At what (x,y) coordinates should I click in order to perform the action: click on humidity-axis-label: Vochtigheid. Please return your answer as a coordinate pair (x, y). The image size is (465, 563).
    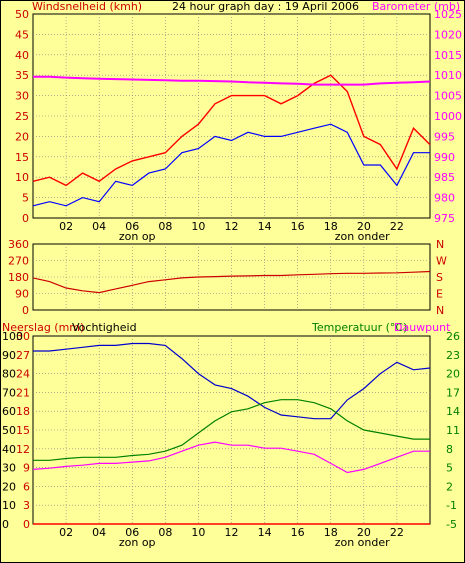
    Looking at the image, I should click on (104, 327).